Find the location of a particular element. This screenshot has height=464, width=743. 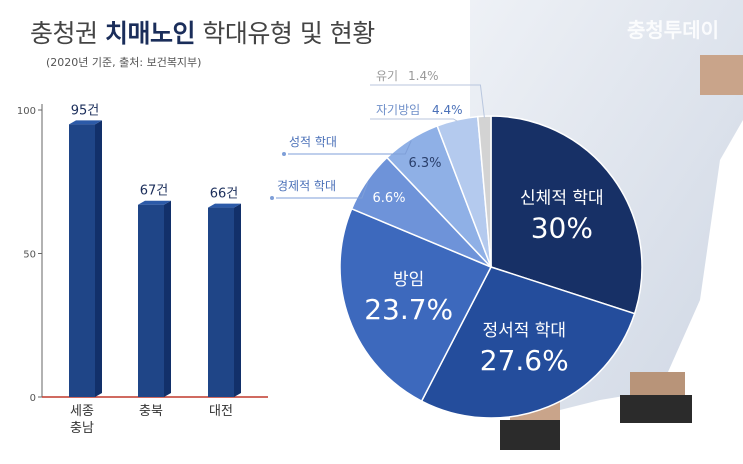

bar-value-label: 95건 is located at coordinates (85, 110).